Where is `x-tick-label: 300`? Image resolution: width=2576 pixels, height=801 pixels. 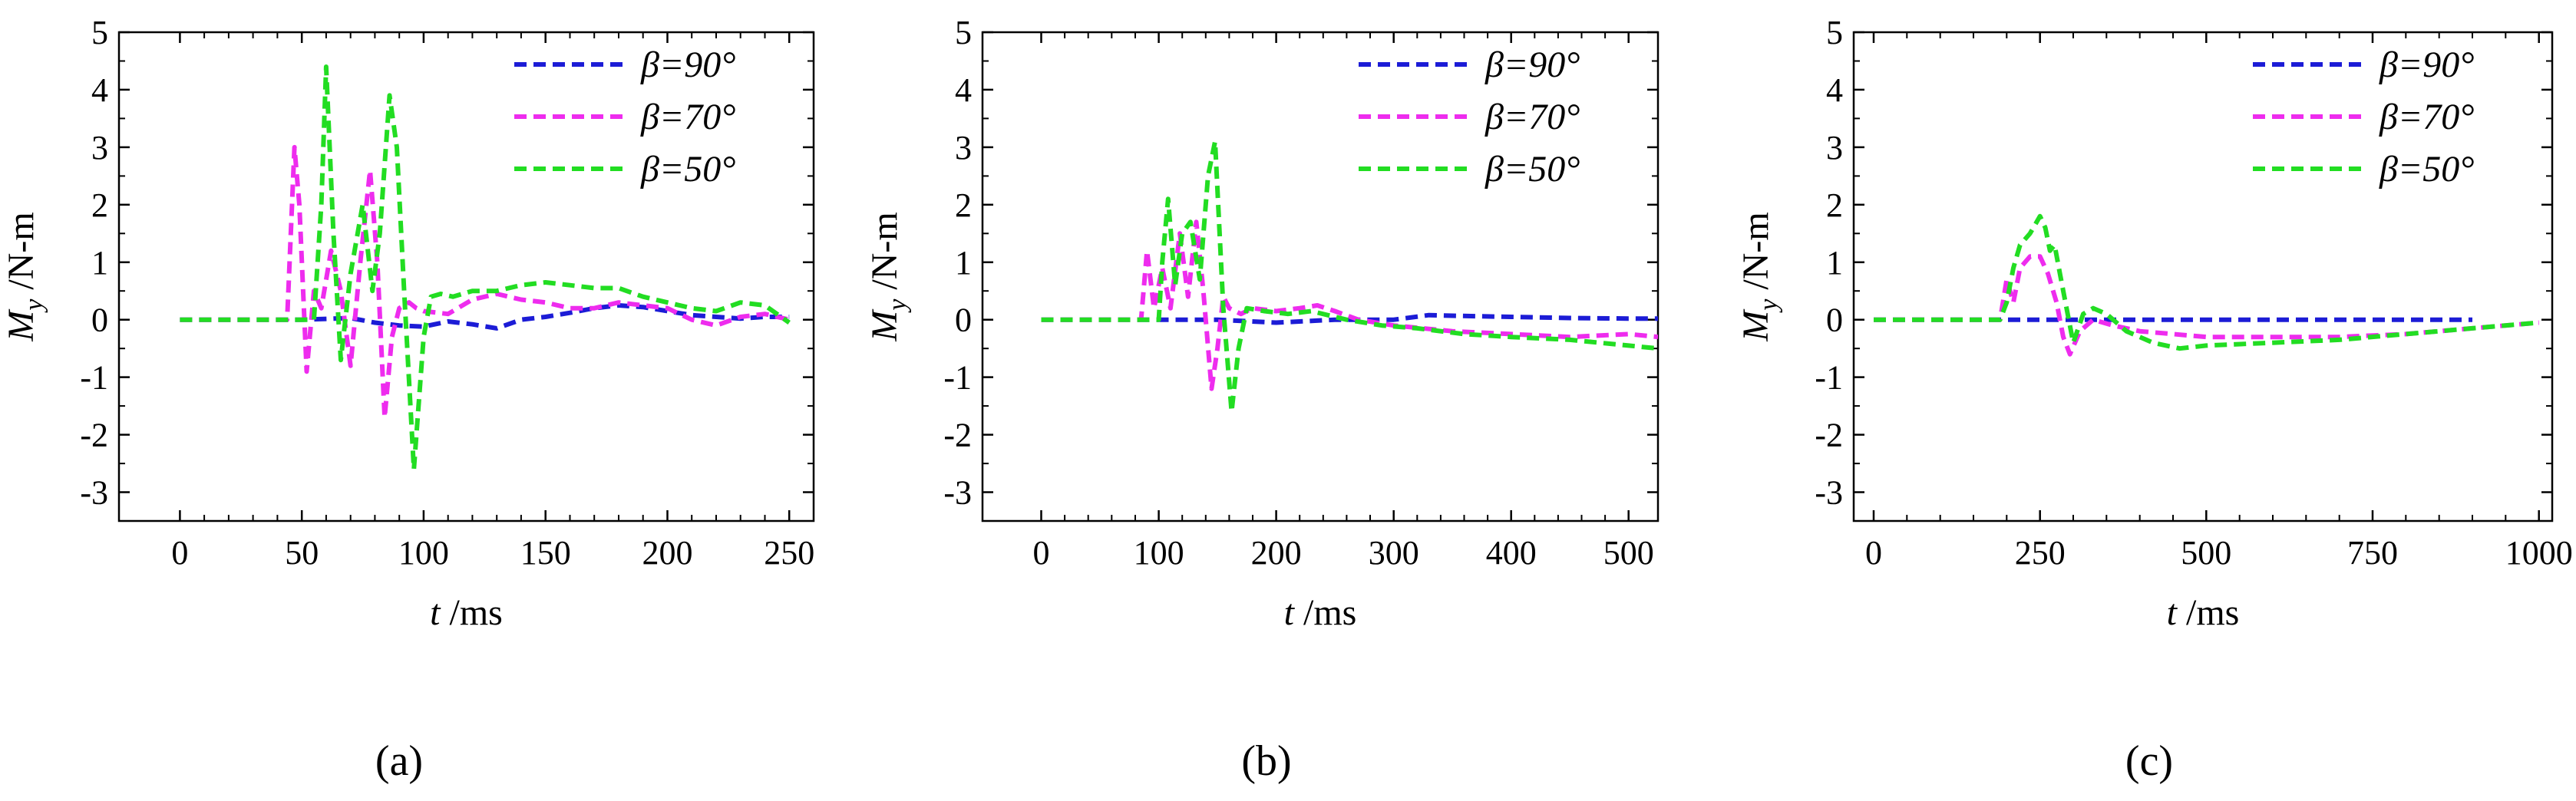 x-tick-label: 300 is located at coordinates (1394, 553).